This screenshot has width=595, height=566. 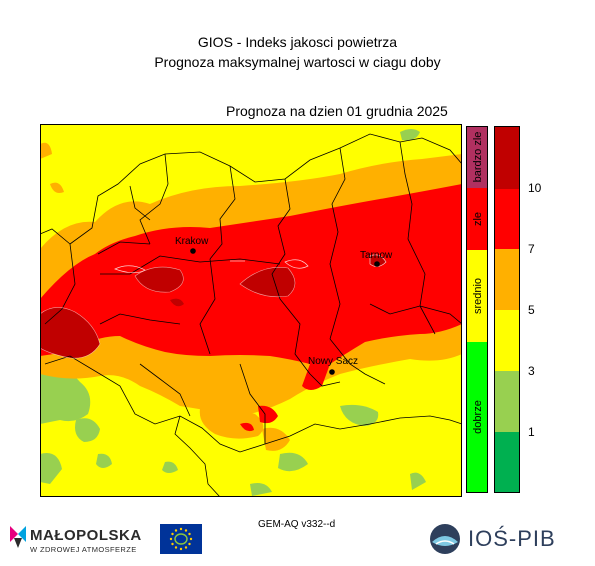 What do you see at coordinates (531, 310) in the screenshot?
I see `legend-tick-5: 5` at bounding box center [531, 310].